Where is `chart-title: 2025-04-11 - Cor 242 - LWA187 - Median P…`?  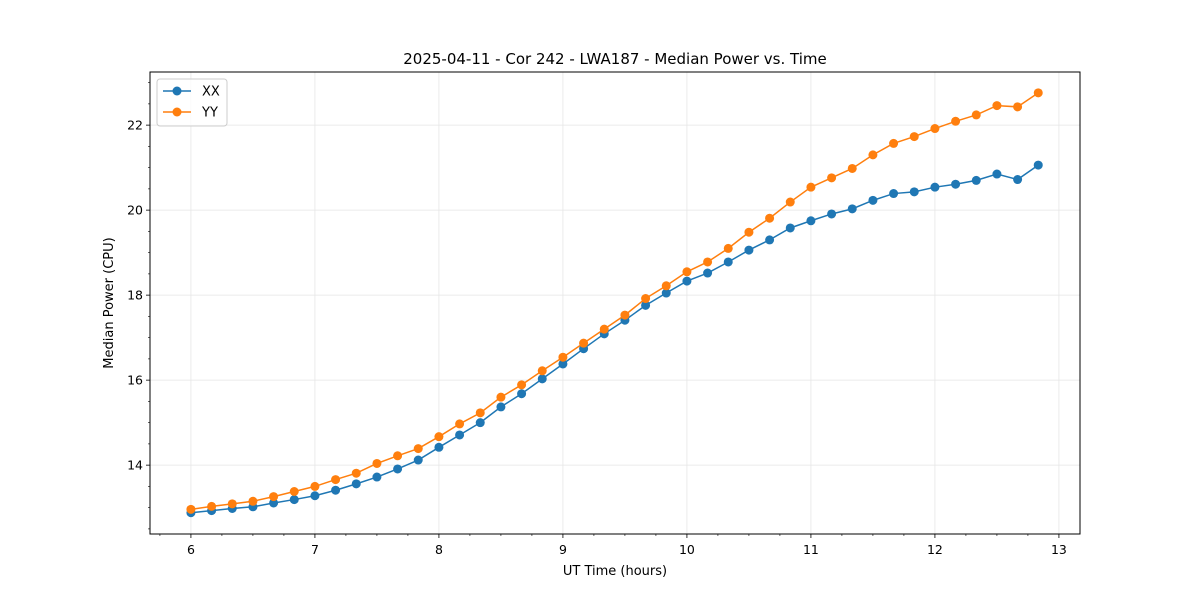
chart-title: 2025-04-11 - Cor 242 - LWA187 - Median P… is located at coordinates (615, 59).